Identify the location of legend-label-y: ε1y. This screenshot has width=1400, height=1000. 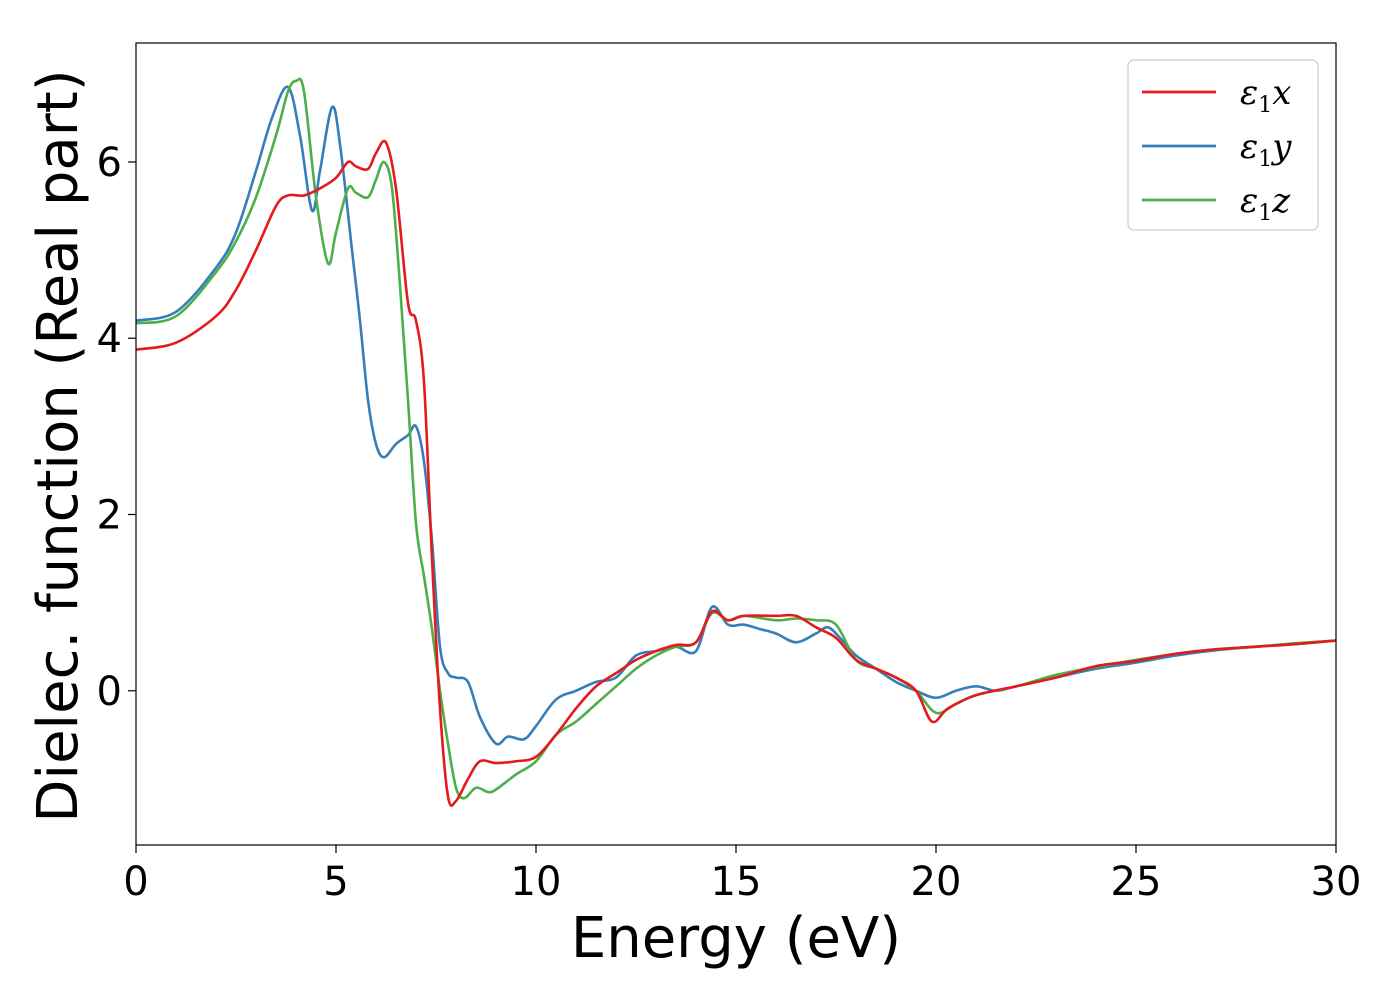
(1266, 149).